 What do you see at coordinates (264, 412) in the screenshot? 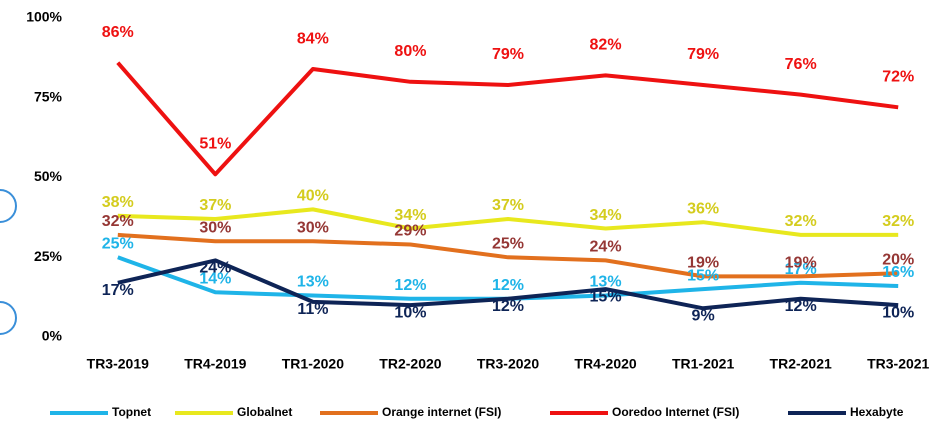
I see `legend-label: Globalnet` at bounding box center [264, 412].